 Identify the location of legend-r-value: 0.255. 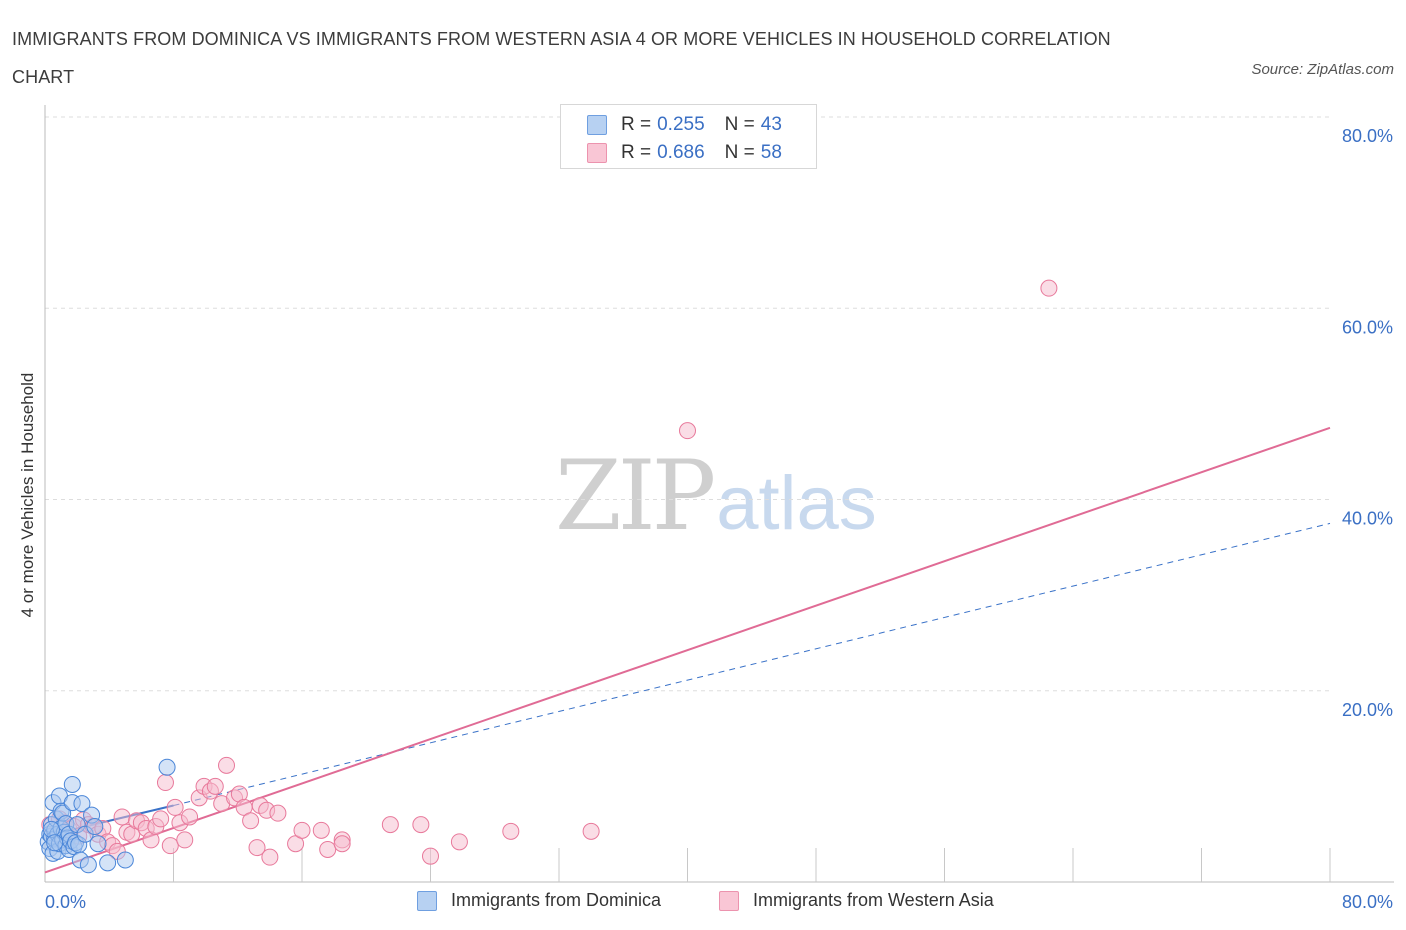
(681, 124).